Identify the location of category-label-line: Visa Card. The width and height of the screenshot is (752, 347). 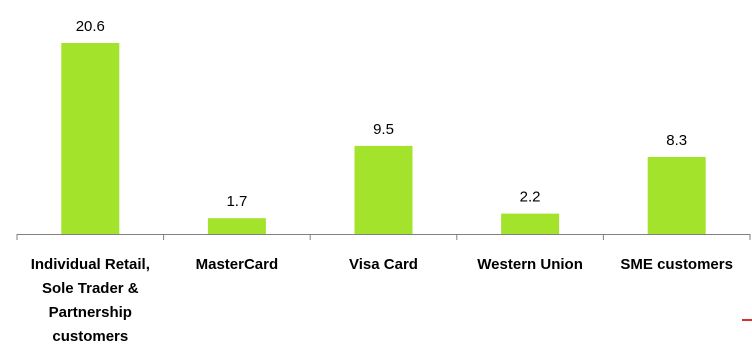
(383, 264).